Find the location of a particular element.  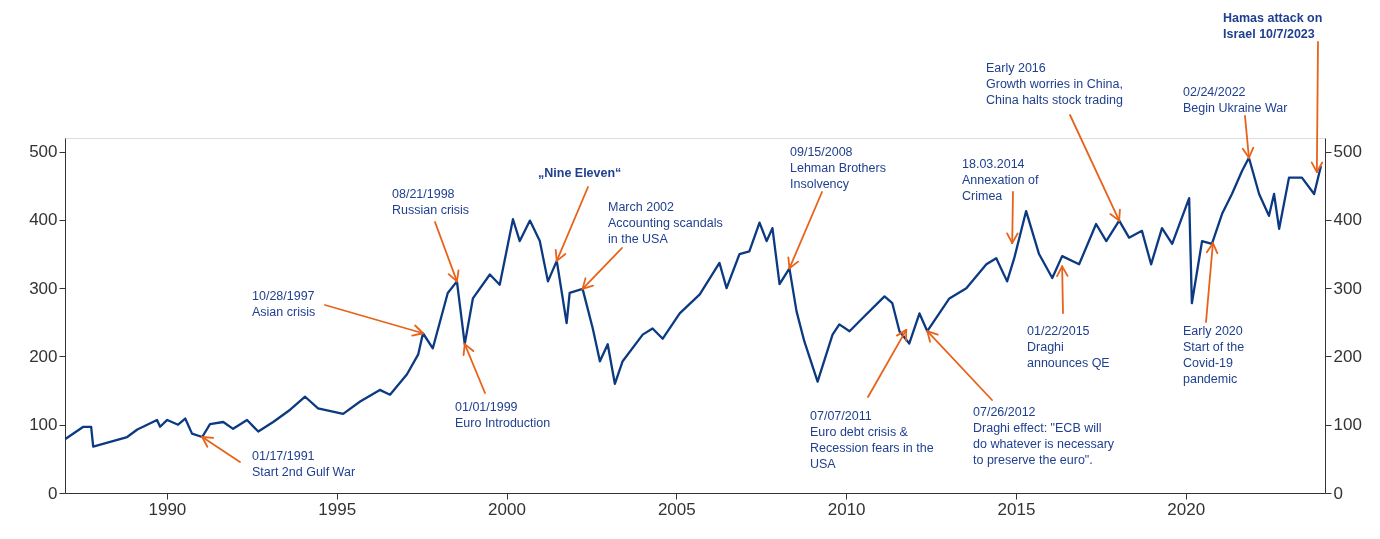

y2-tick-label: 400 is located at coordinates (1347, 220).